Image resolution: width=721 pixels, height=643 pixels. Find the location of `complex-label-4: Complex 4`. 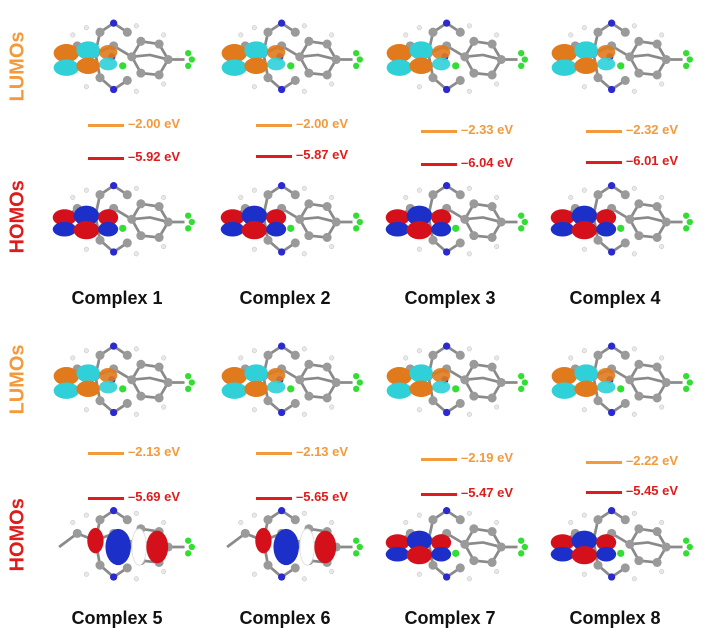

complex-label-4: Complex 4 is located at coordinates (615, 298).